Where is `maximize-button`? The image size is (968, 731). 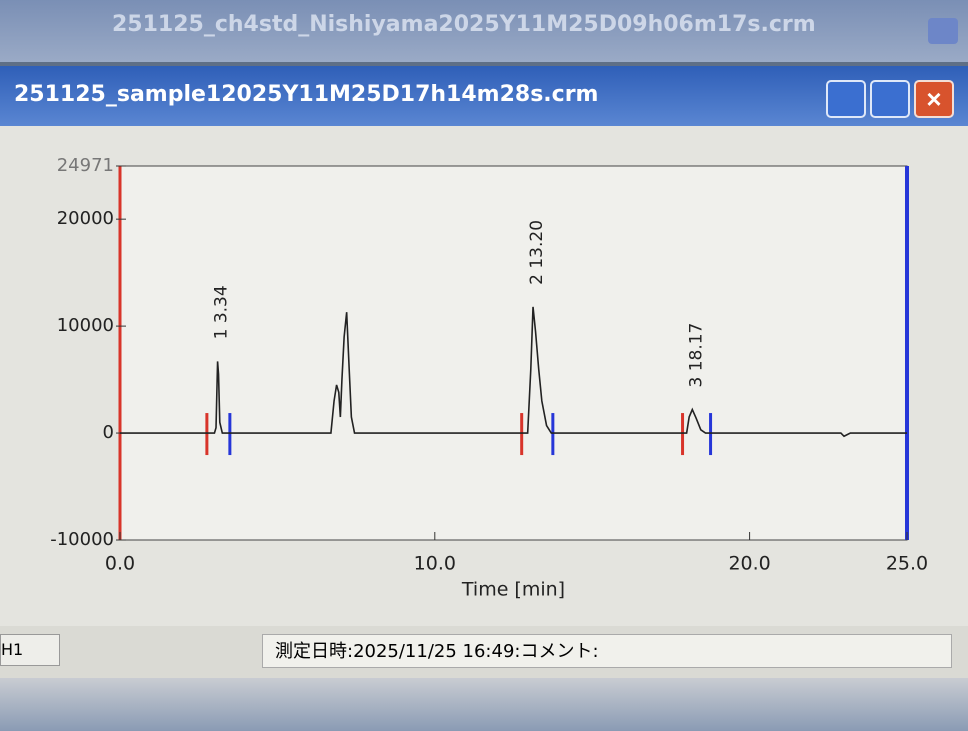 maximize-button is located at coordinates (890, 99).